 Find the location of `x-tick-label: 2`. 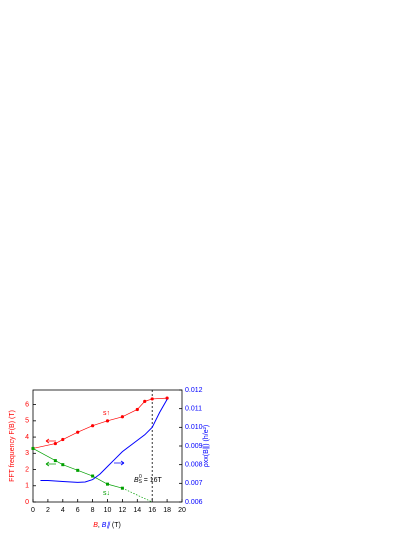

x-tick-label: 2 is located at coordinates (48, 510).